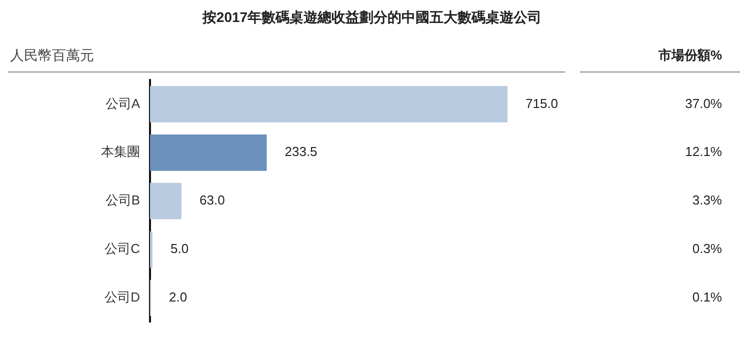 Image resolution: width=745 pixels, height=340 pixels. What do you see at coordinates (689, 55) in the screenshot?
I see `text: 市場份額%` at bounding box center [689, 55].